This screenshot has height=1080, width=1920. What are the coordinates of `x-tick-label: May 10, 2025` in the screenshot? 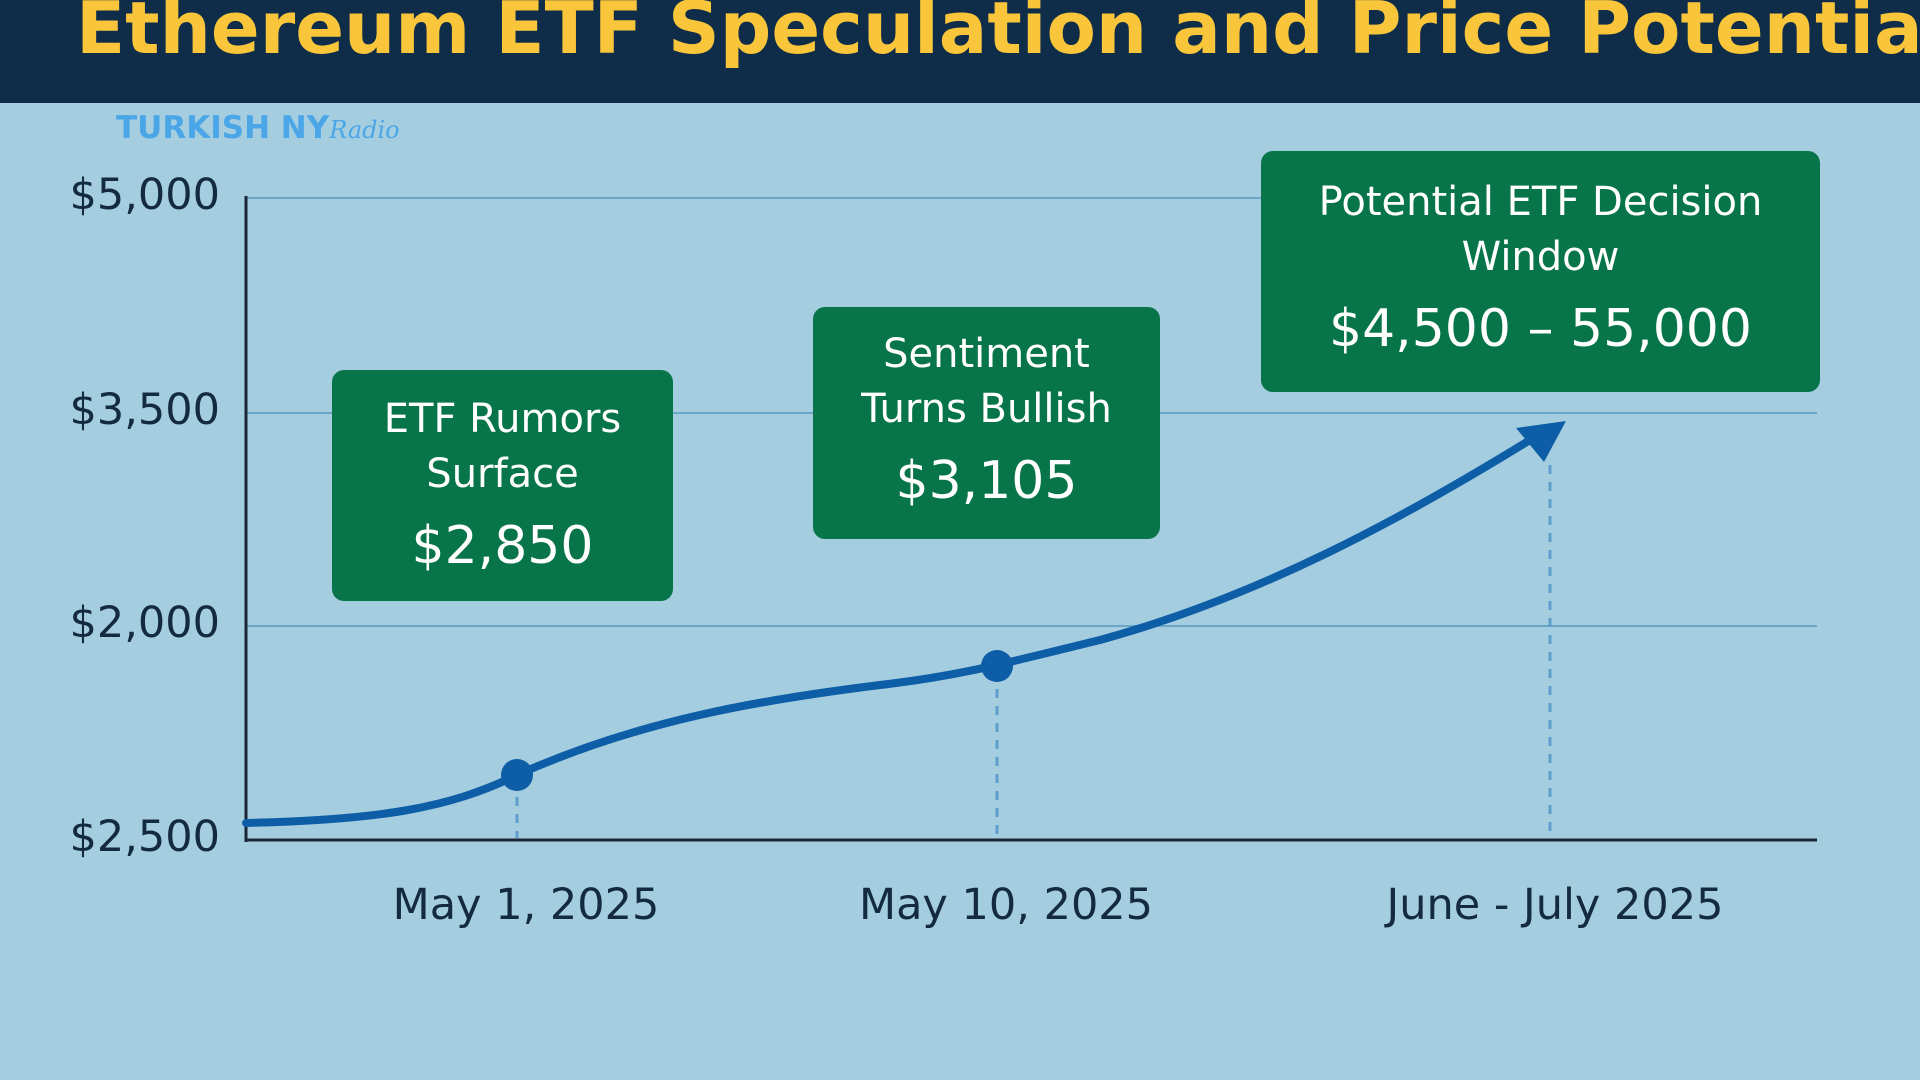 It's located at (1006, 905).